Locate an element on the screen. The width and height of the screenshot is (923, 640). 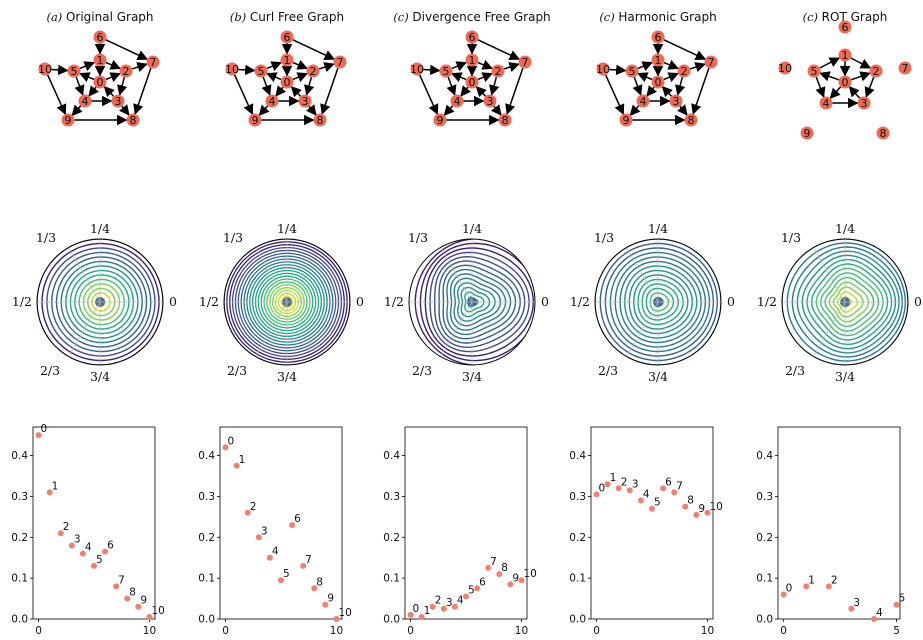
polar-plot-orig: 1/4 1/2 0 1/3 2/3 3/4 is located at coordinates (94, 302).